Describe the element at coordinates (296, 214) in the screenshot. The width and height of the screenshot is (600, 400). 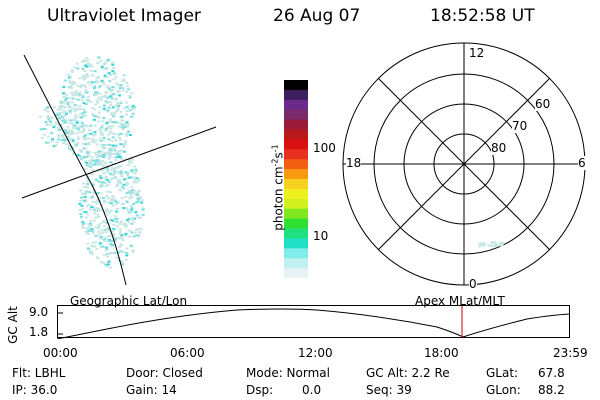
I see `colorbar-band` at that location.